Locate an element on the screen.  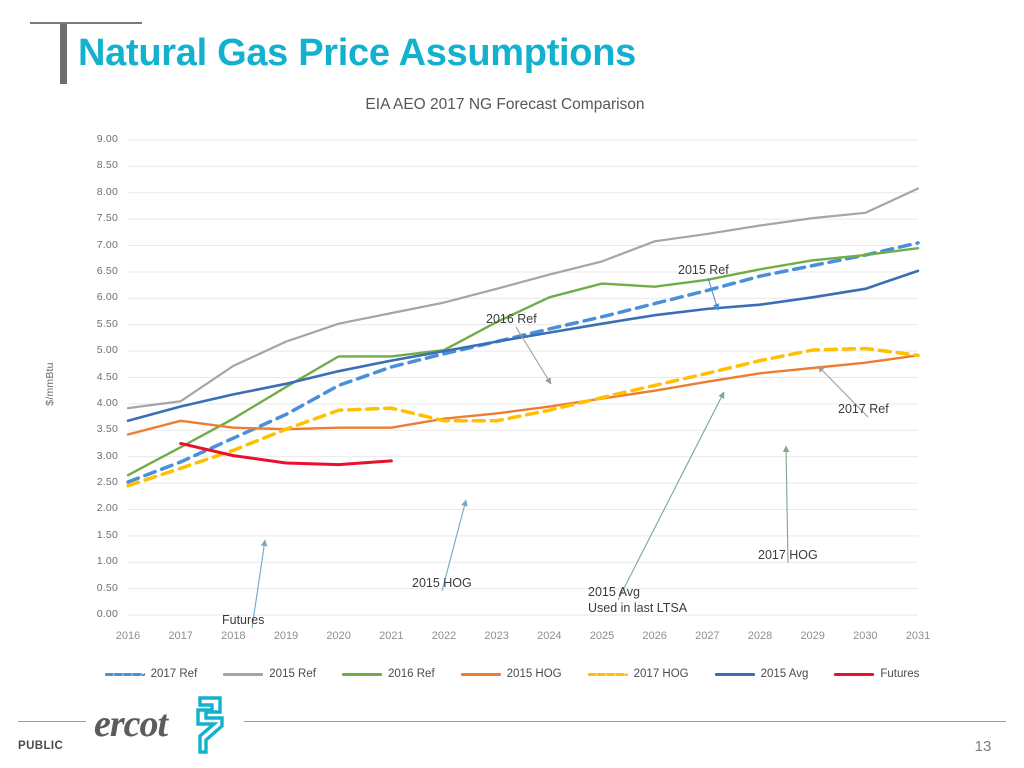
y-axis-tick-label: 0.50 is located at coordinates (107, 587).